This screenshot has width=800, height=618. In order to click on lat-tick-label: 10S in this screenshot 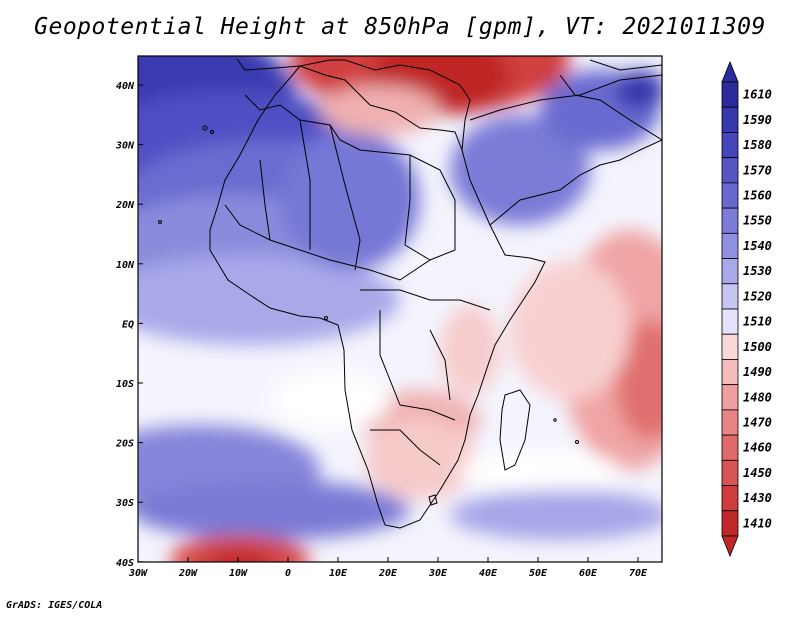, I will do `click(125, 384)`.